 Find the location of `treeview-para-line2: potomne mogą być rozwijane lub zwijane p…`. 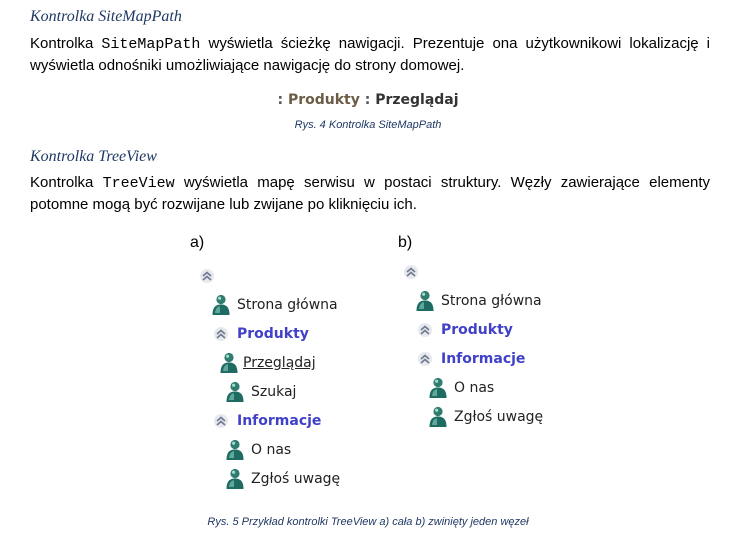

treeview-para-line2: potomne mogą być rozwijane lub zwijane p… is located at coordinates (223, 204).